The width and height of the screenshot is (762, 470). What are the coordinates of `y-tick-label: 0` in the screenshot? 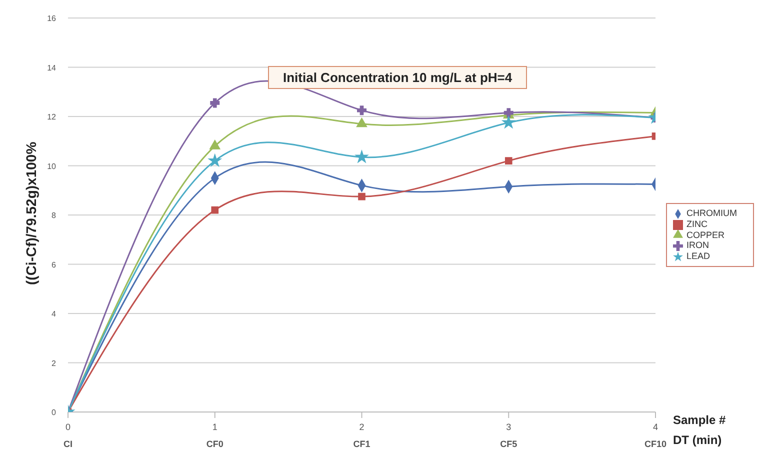 It's located at (54, 412).